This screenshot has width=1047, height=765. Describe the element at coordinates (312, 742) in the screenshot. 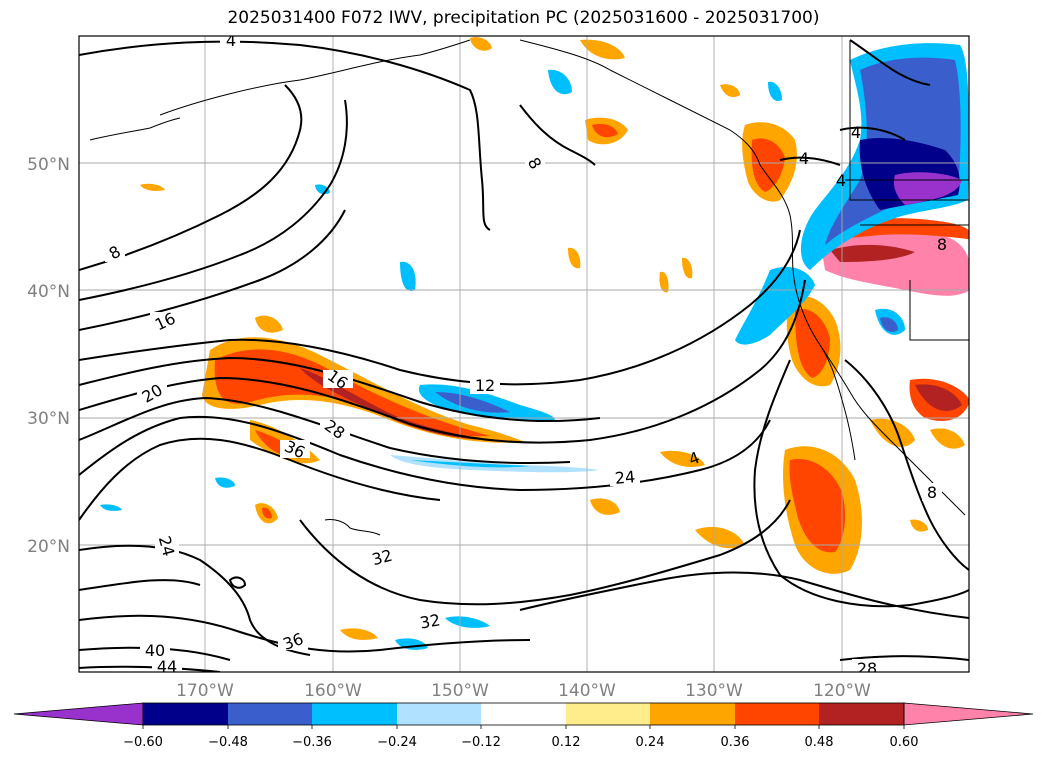

I see `colorbar-tick-label: −0.36` at that location.